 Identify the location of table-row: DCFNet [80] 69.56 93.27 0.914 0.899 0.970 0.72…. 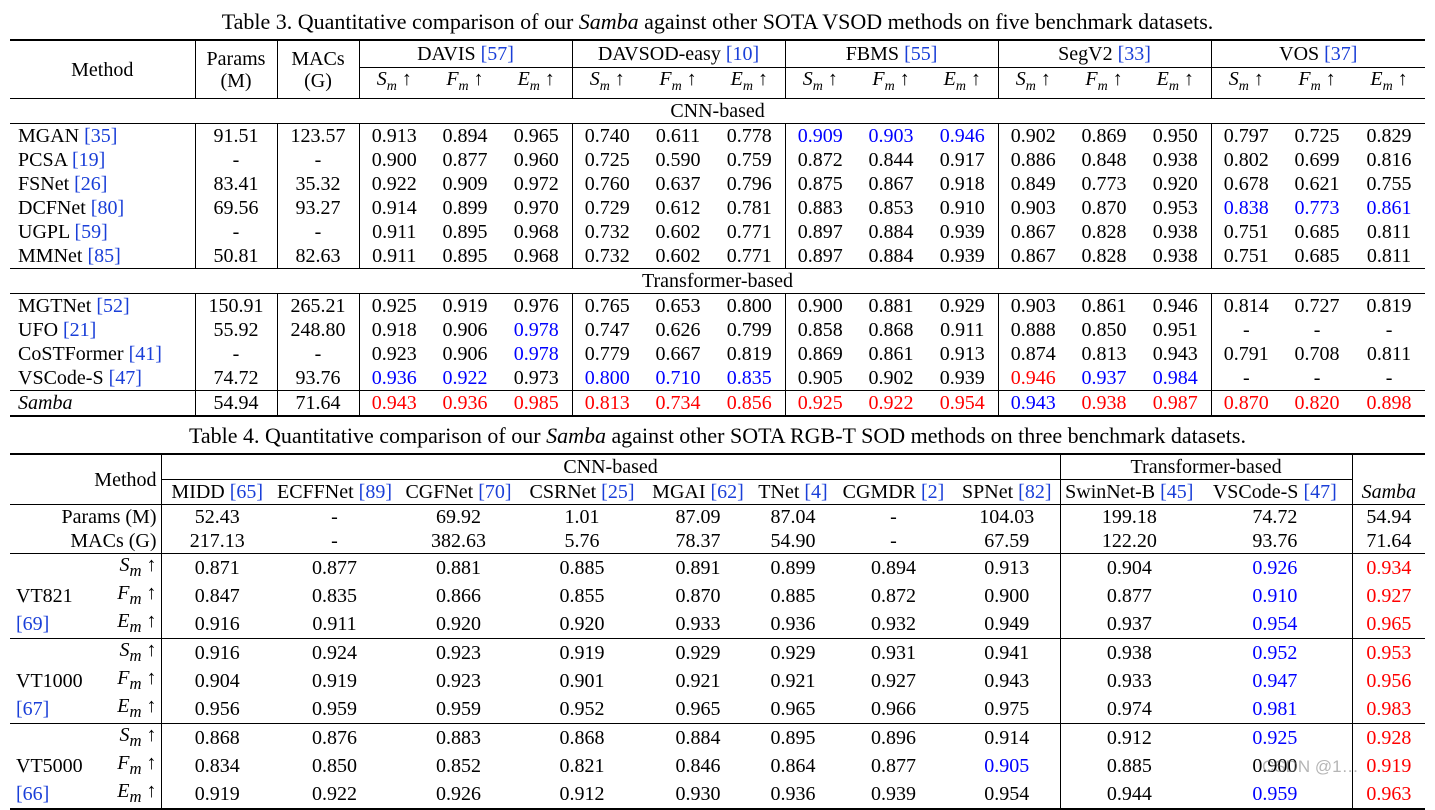
(717, 208).